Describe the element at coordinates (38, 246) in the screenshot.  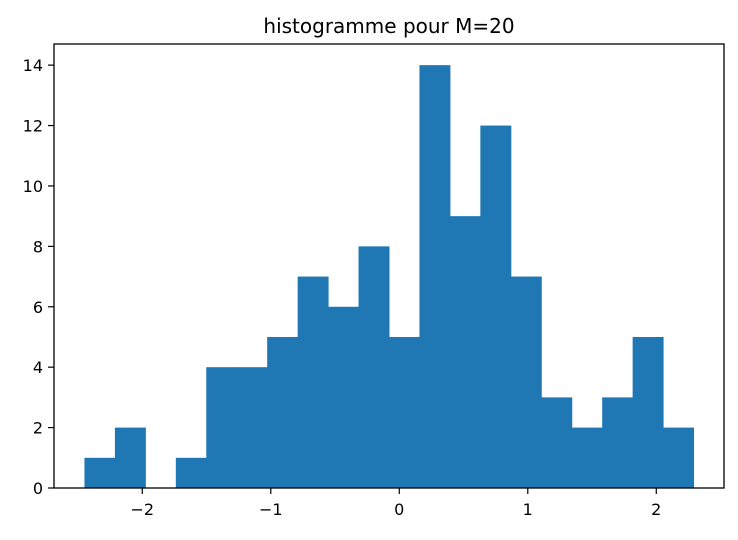
I see `y-tick-label: 8` at that location.